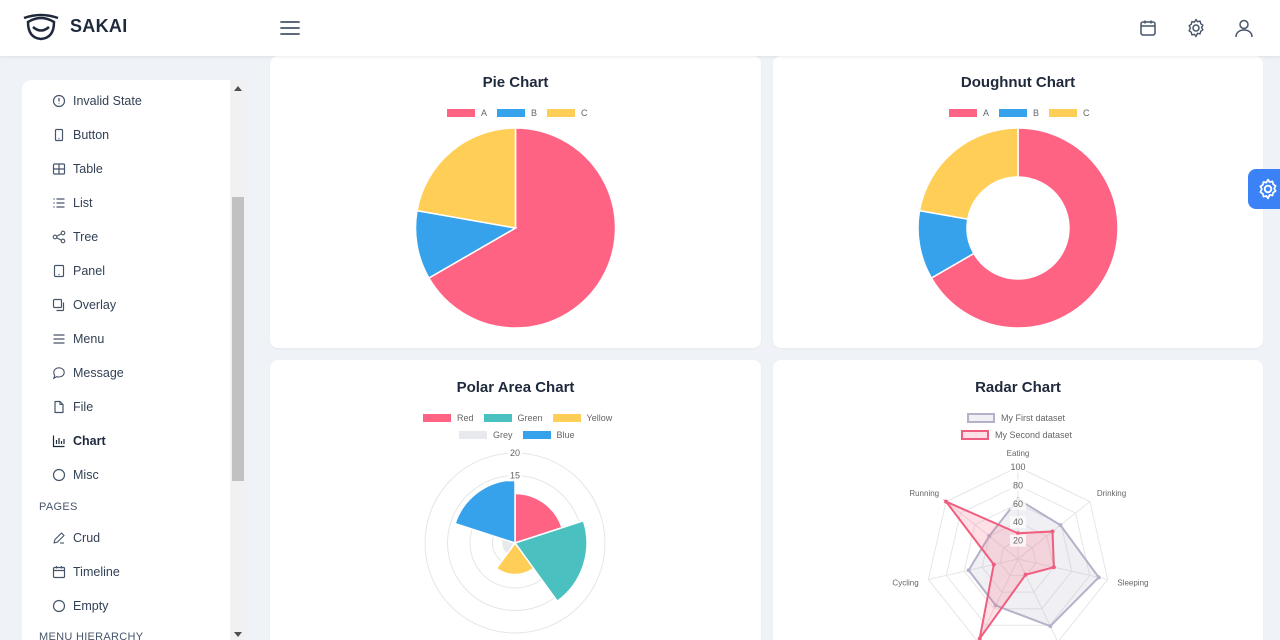  I want to click on clone-icon, so click(59, 305).